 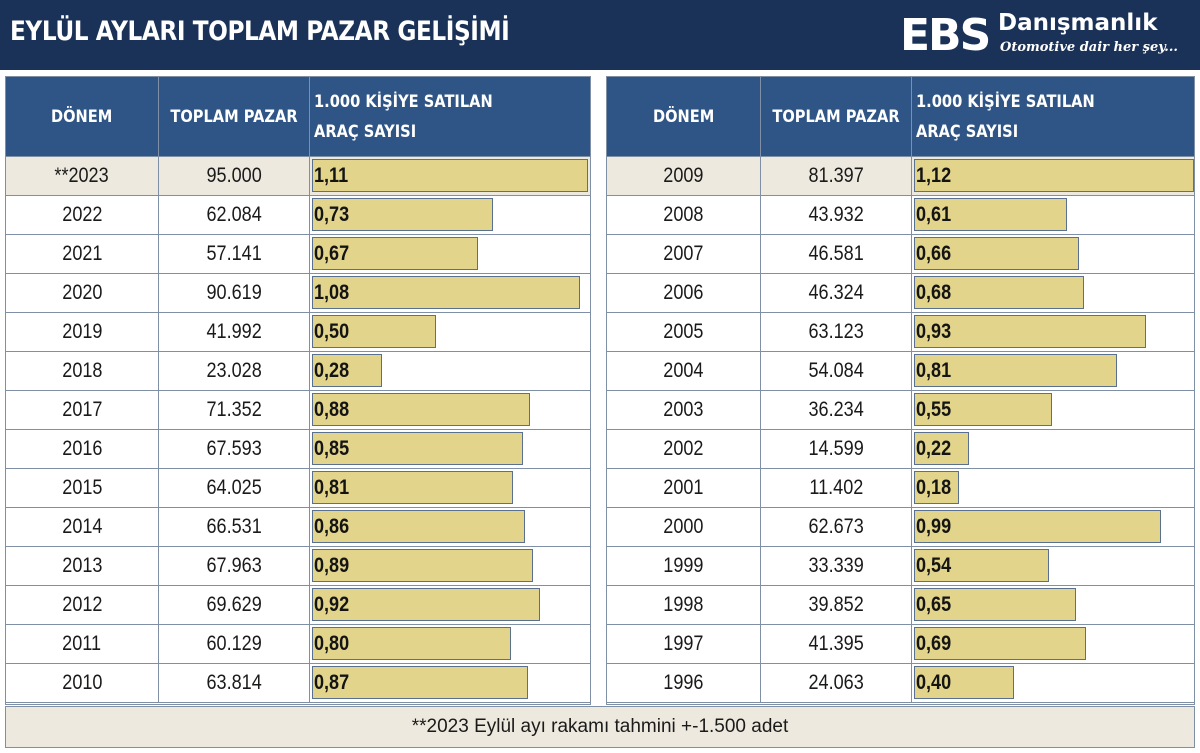 I want to click on period-cell: 2000, so click(x=684, y=527).